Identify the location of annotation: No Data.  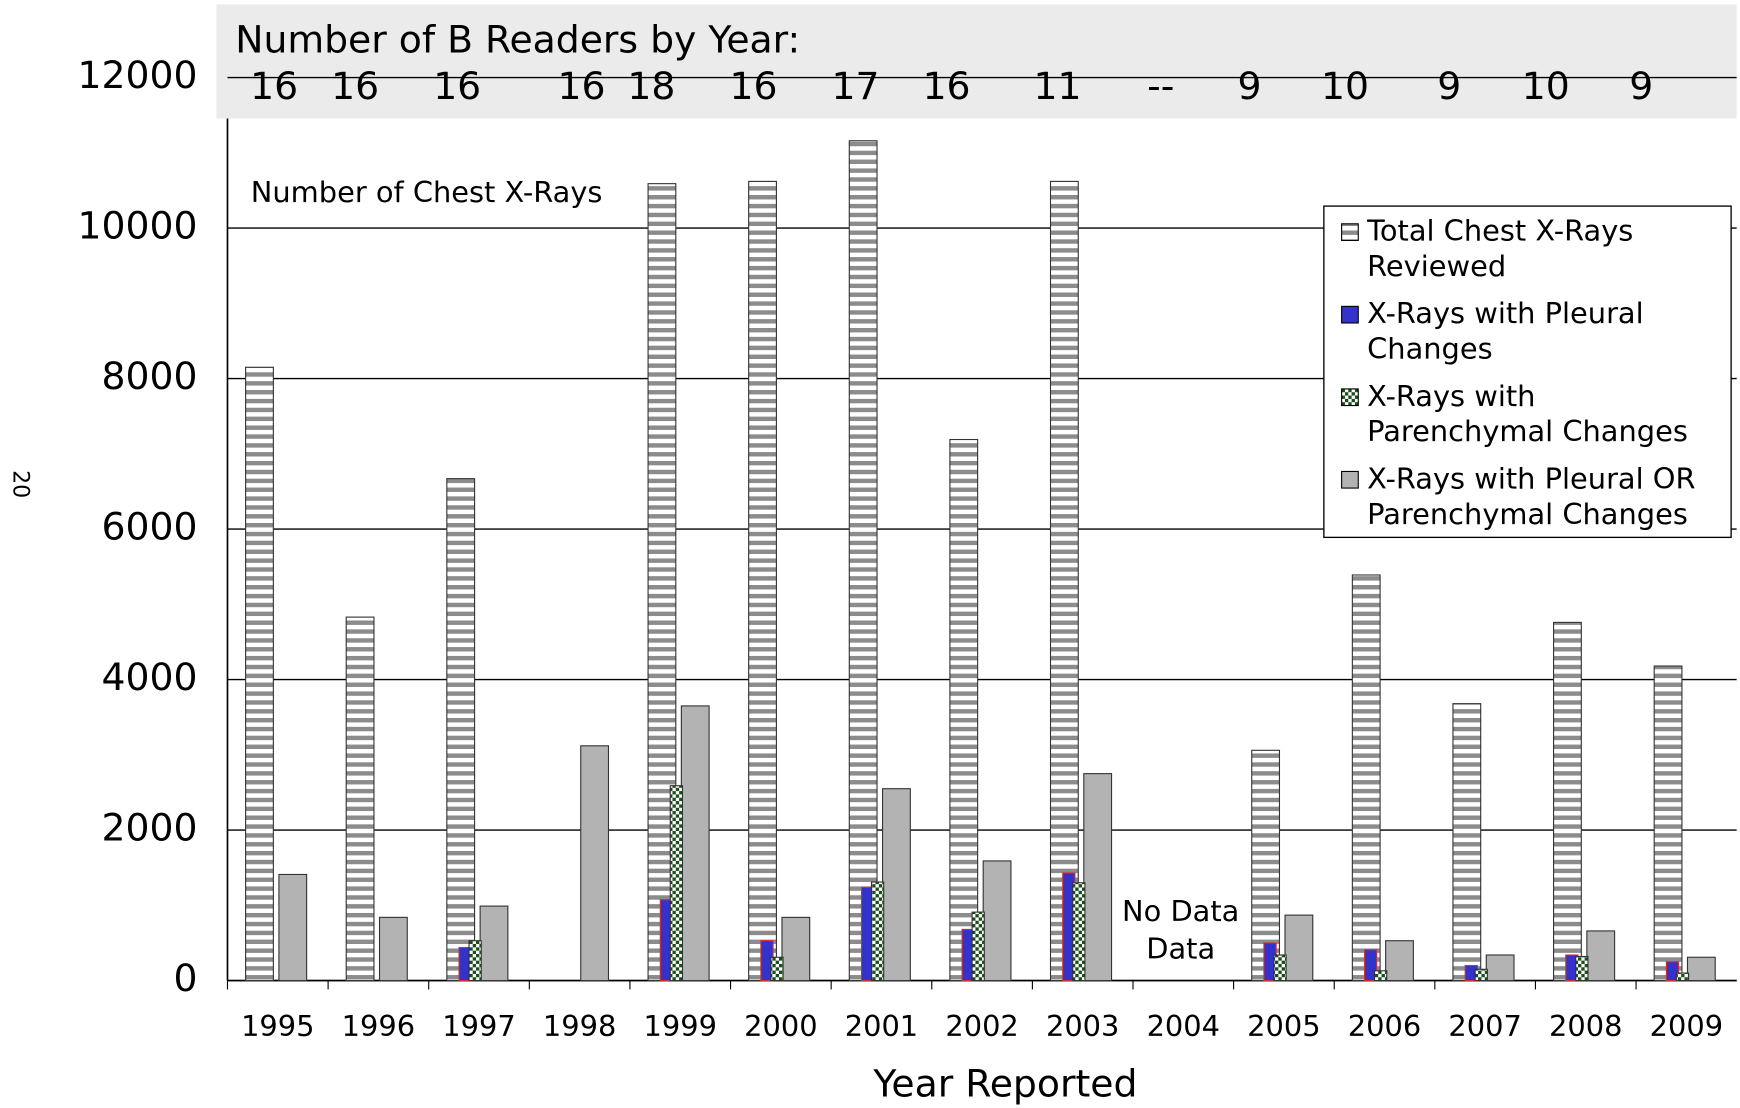
(1180, 911).